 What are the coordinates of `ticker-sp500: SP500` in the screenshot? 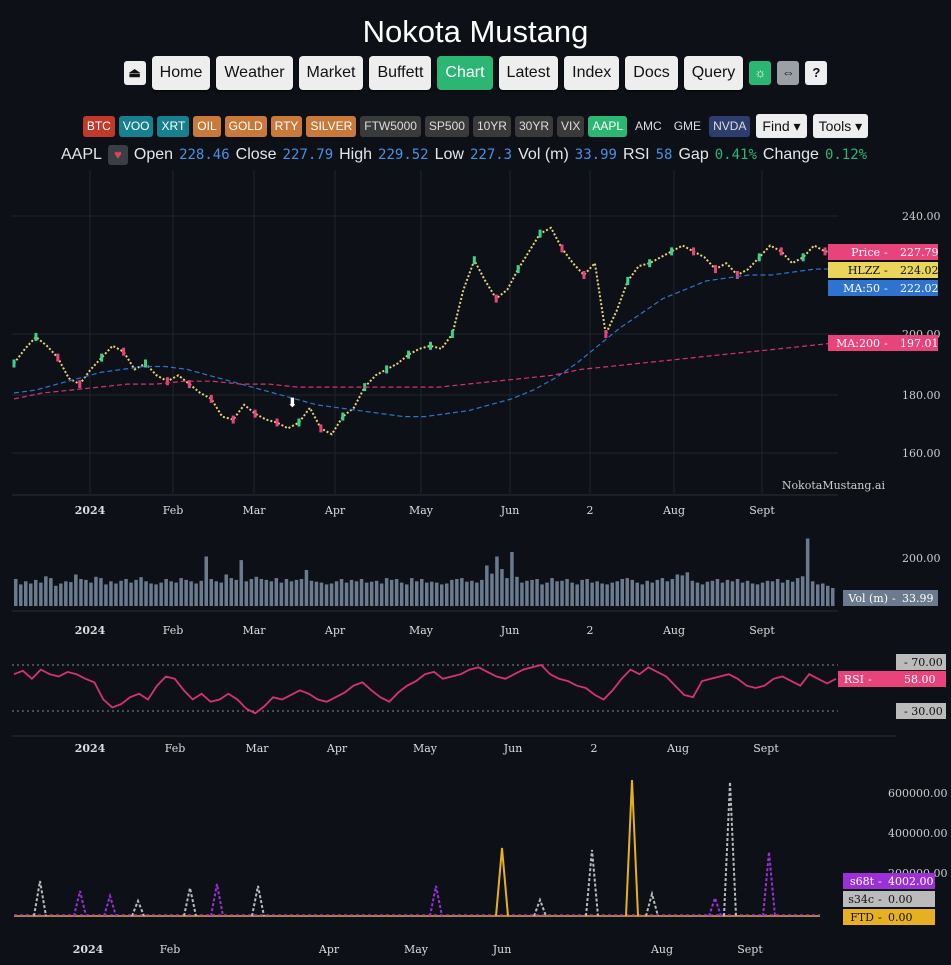 It's located at (446, 126).